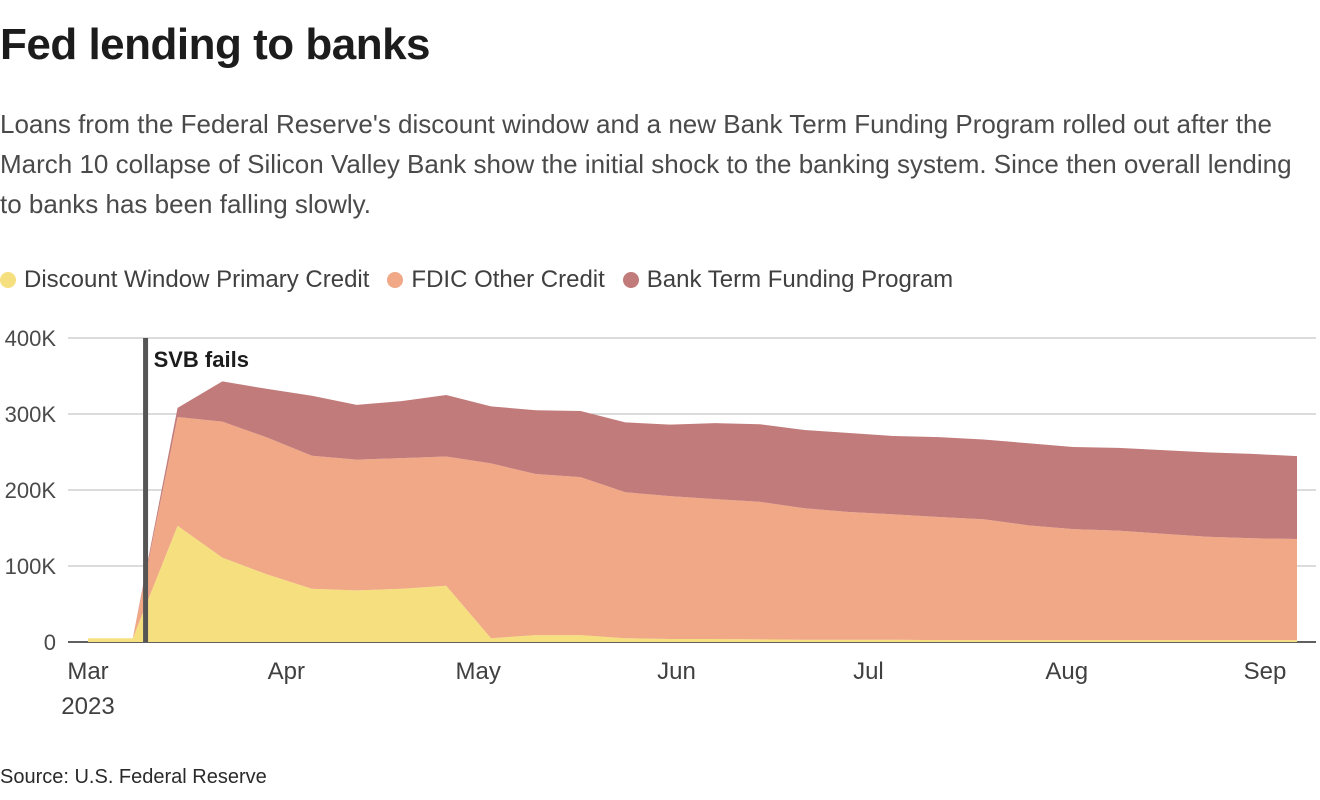 This screenshot has width=1320, height=800. Describe the element at coordinates (31, 566) in the screenshot. I see `y-tick-label: 100K` at that location.